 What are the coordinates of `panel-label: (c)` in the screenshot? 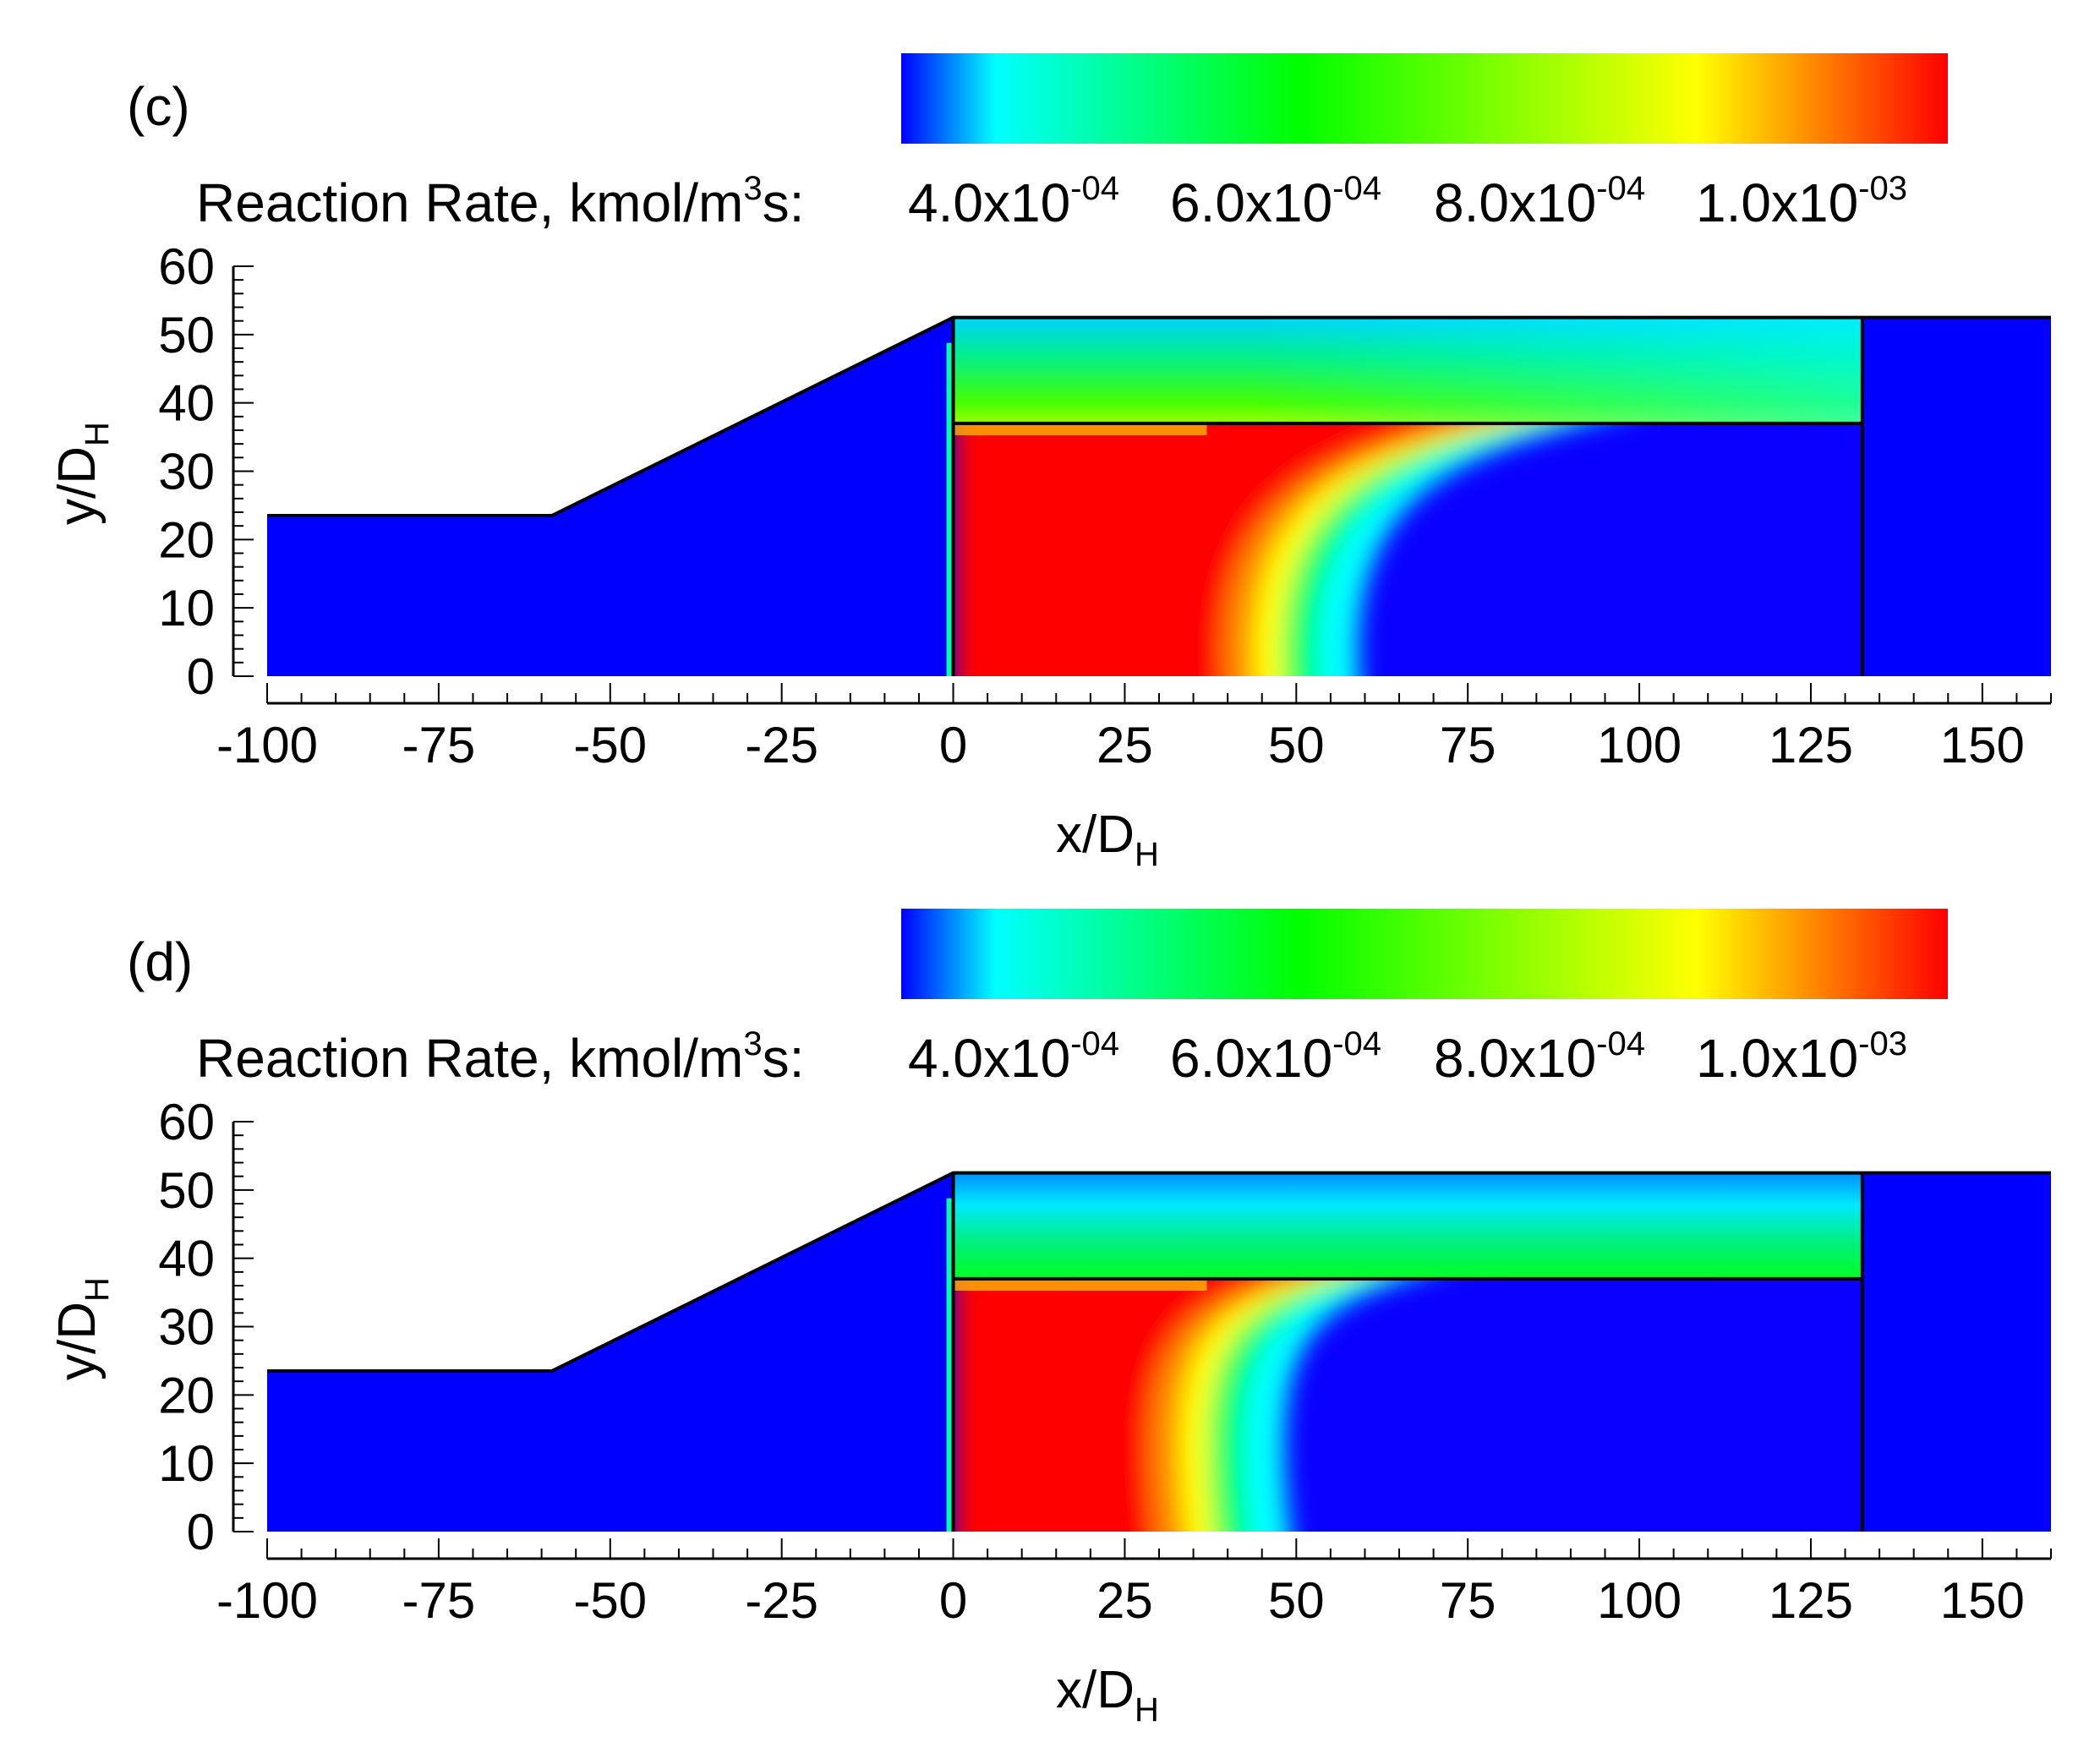 It's located at (158, 106).